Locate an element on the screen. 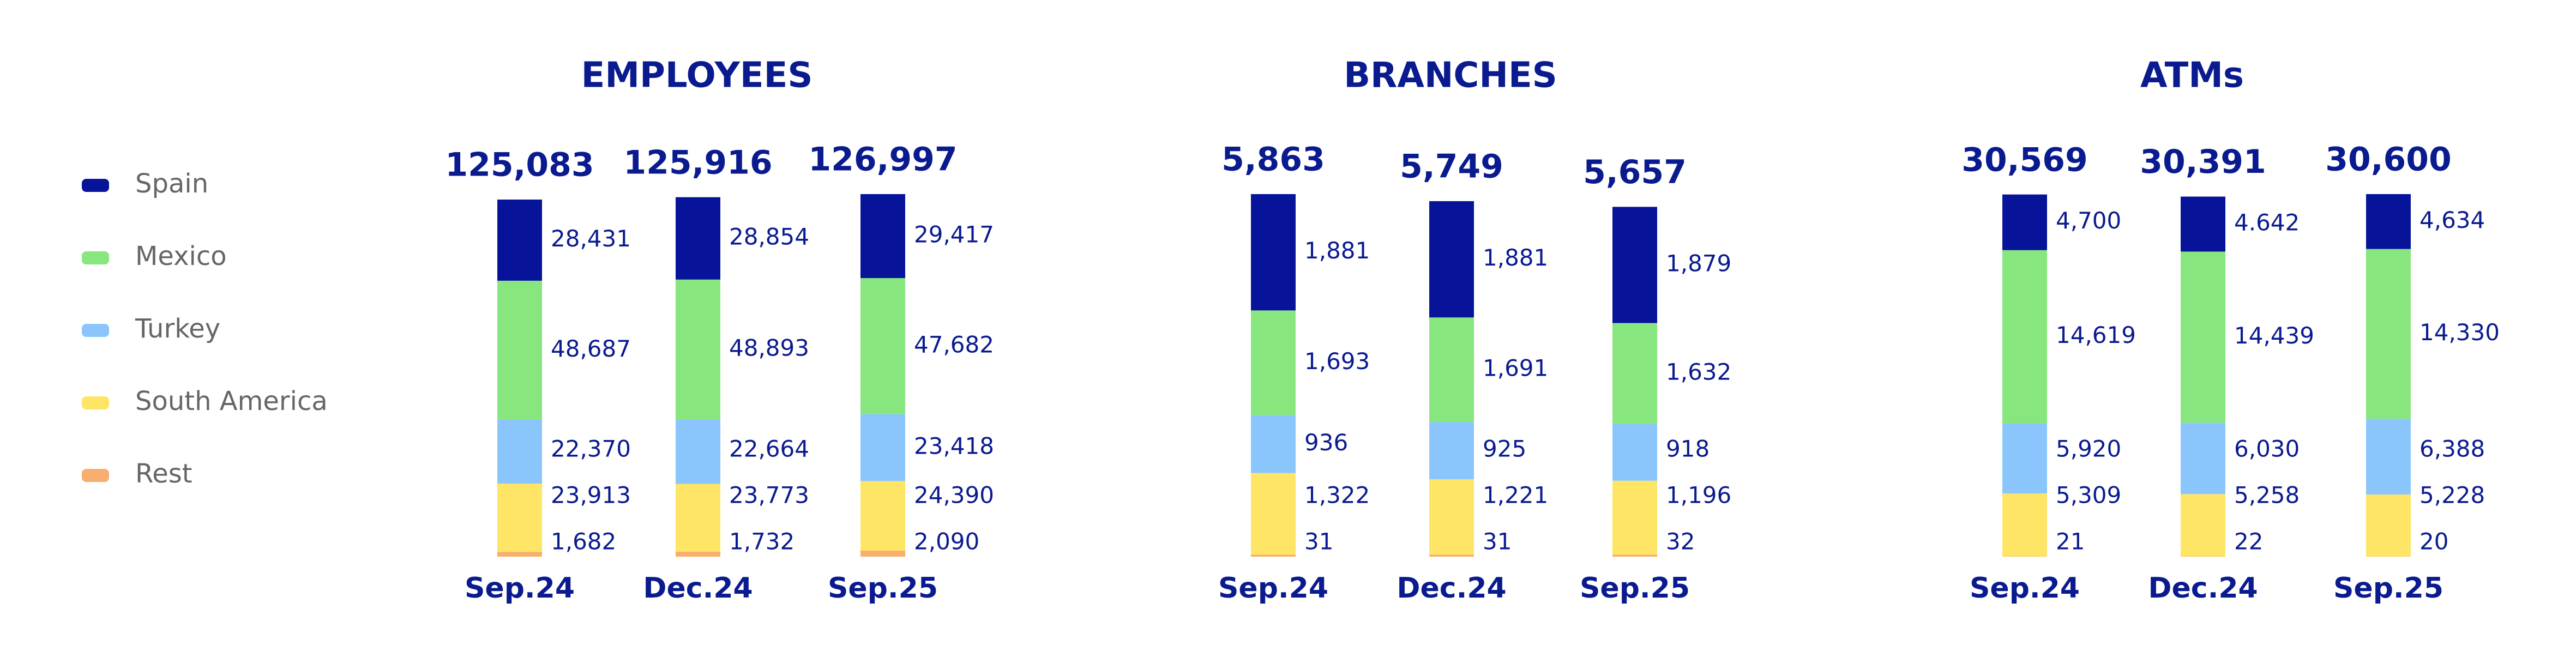 The width and height of the screenshot is (2576, 651). total-label: 30,391 is located at coordinates (2203, 162).